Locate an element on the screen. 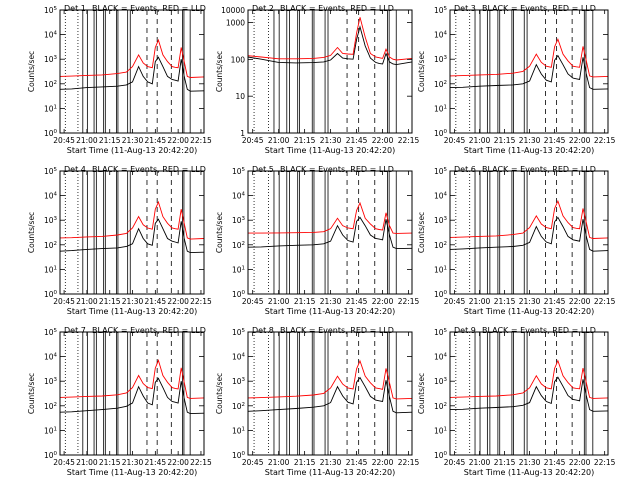 The image size is (640, 484). panel-title: Det 9 is located at coordinates (465, 330).